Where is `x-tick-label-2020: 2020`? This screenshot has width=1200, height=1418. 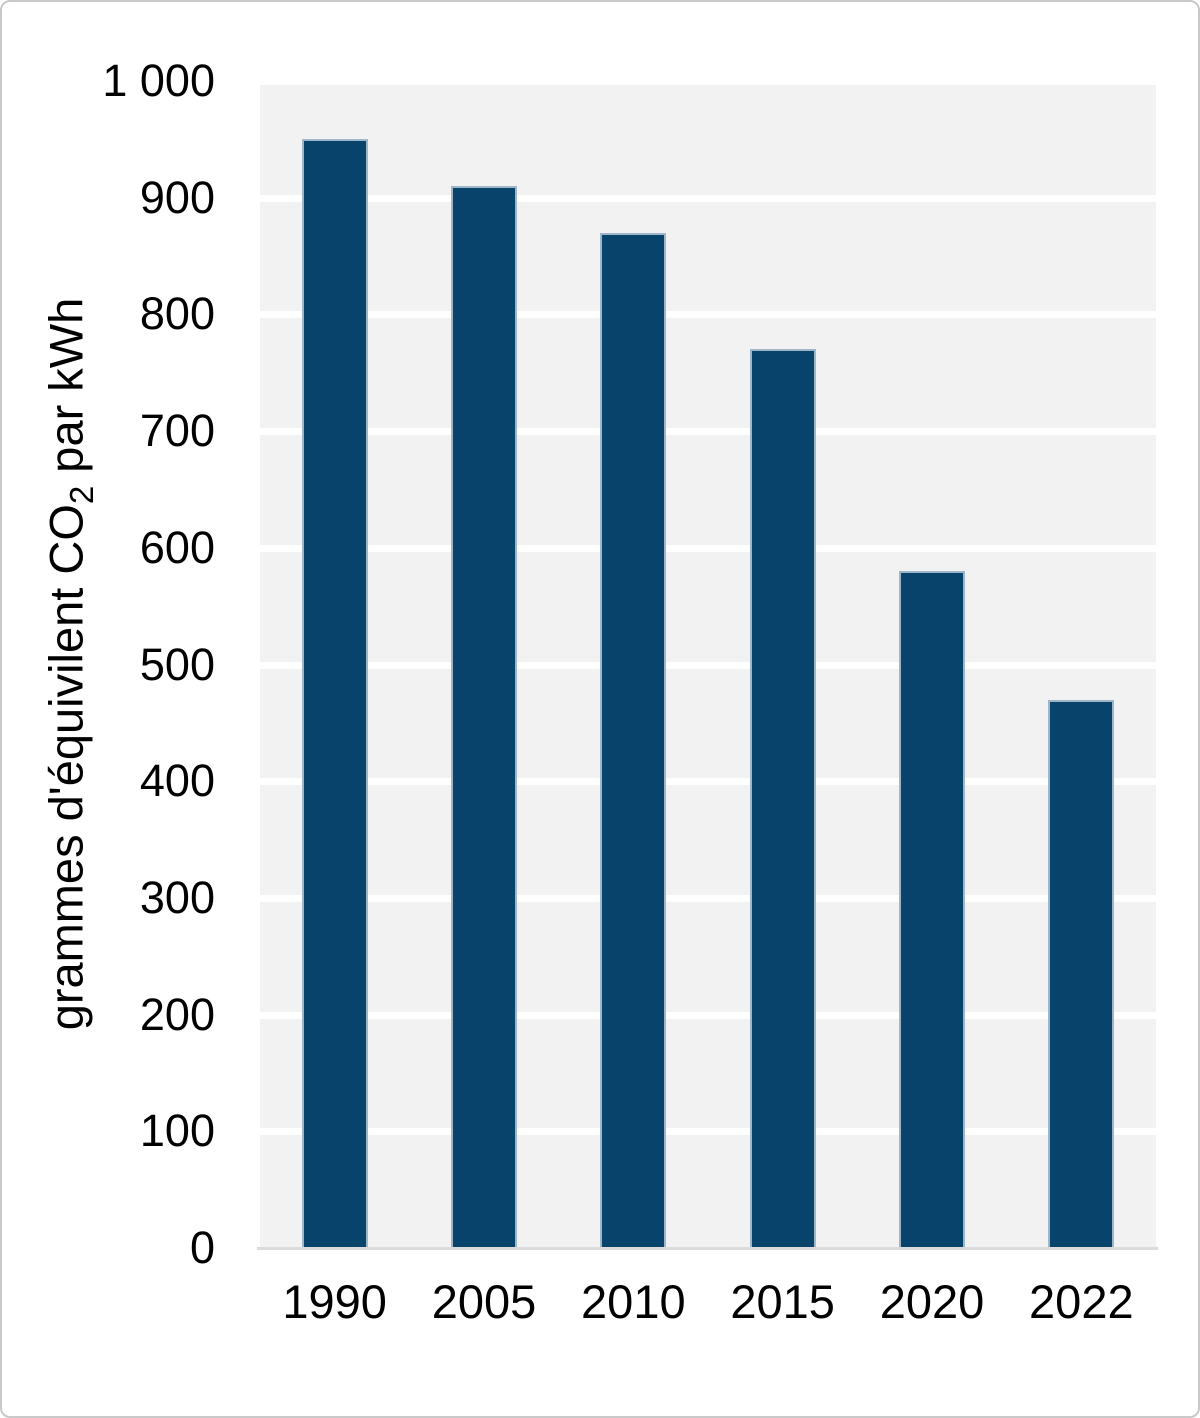
x-tick-label-2020: 2020 is located at coordinates (932, 1301).